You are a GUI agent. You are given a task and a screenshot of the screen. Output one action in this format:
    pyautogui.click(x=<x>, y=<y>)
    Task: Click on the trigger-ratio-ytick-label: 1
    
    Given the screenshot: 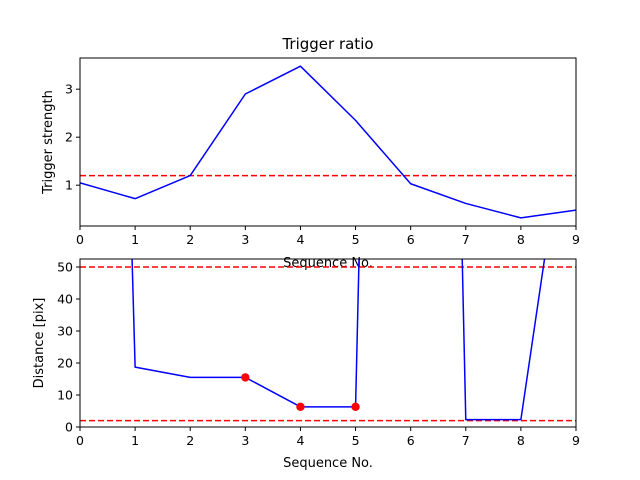 What is the action you would take?
    pyautogui.click(x=69, y=185)
    